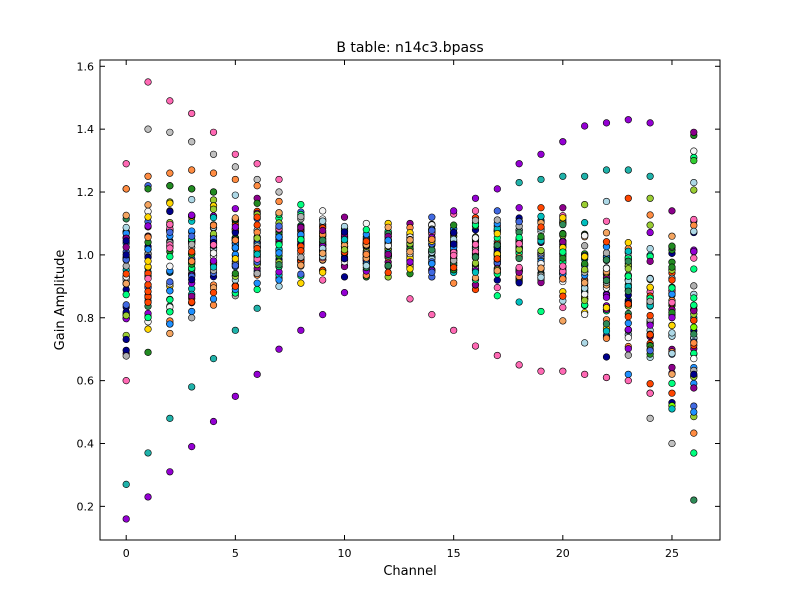 Image resolution: width=800 pixels, height=600 pixels. I want to click on y-tick-label: 0.2, so click(86, 506).